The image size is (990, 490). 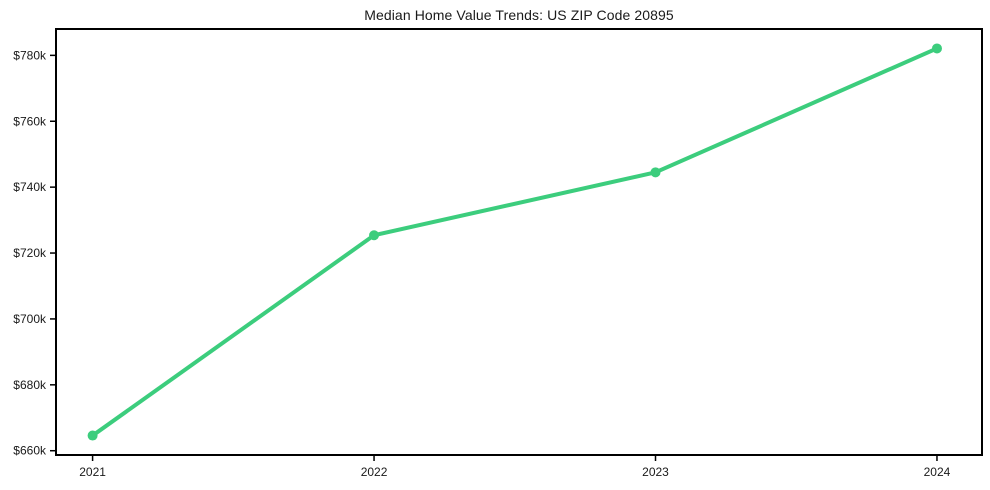 I want to click on y-tick-label: $780k, so click(x=30, y=55).